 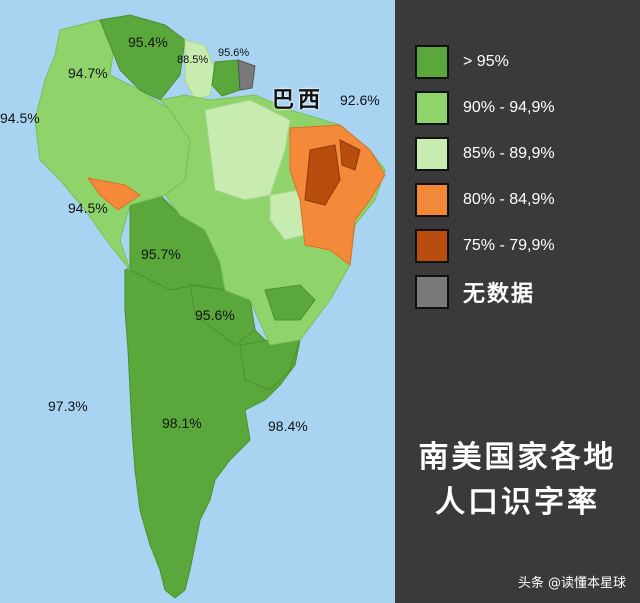 I want to click on legend-item-90-94: 90% - 94,9%, so click(x=485, y=108).